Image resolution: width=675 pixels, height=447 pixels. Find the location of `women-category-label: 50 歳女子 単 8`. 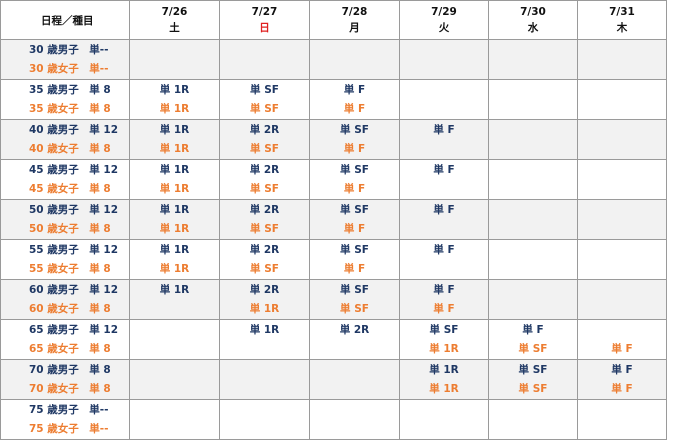

women-category-label: 50 歳女子 単 8 is located at coordinates (70, 228).